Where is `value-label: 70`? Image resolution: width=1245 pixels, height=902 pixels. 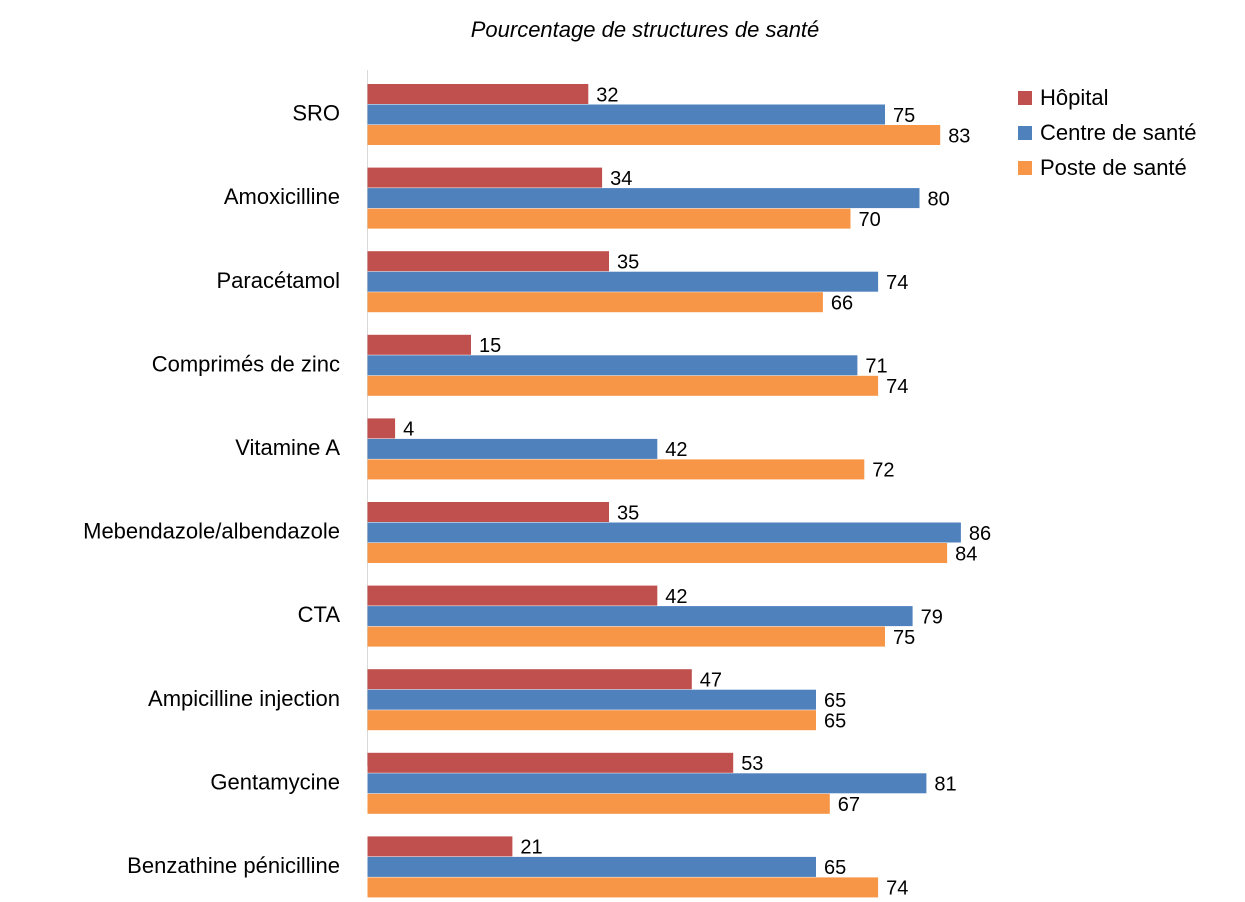
value-label: 70 is located at coordinates (870, 220).